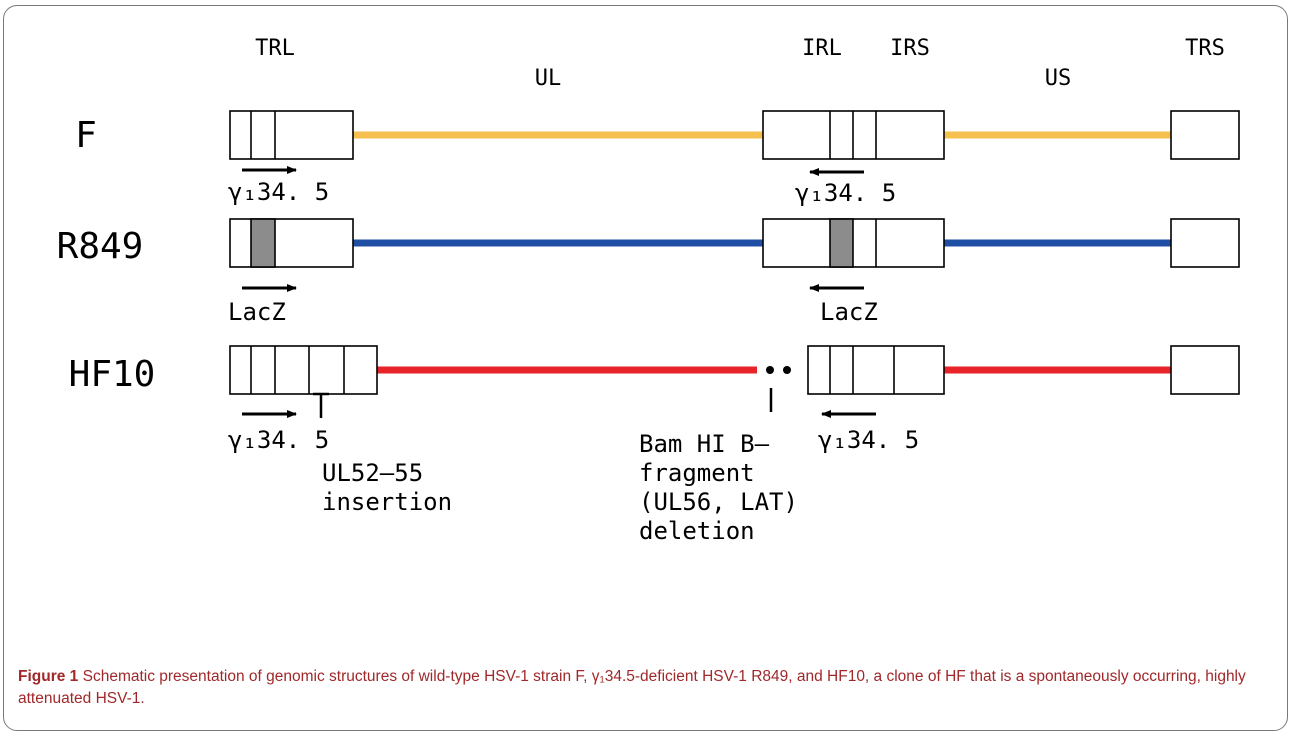 The width and height of the screenshot is (1293, 737). I want to click on caption-label: Figure 1, so click(48, 676).